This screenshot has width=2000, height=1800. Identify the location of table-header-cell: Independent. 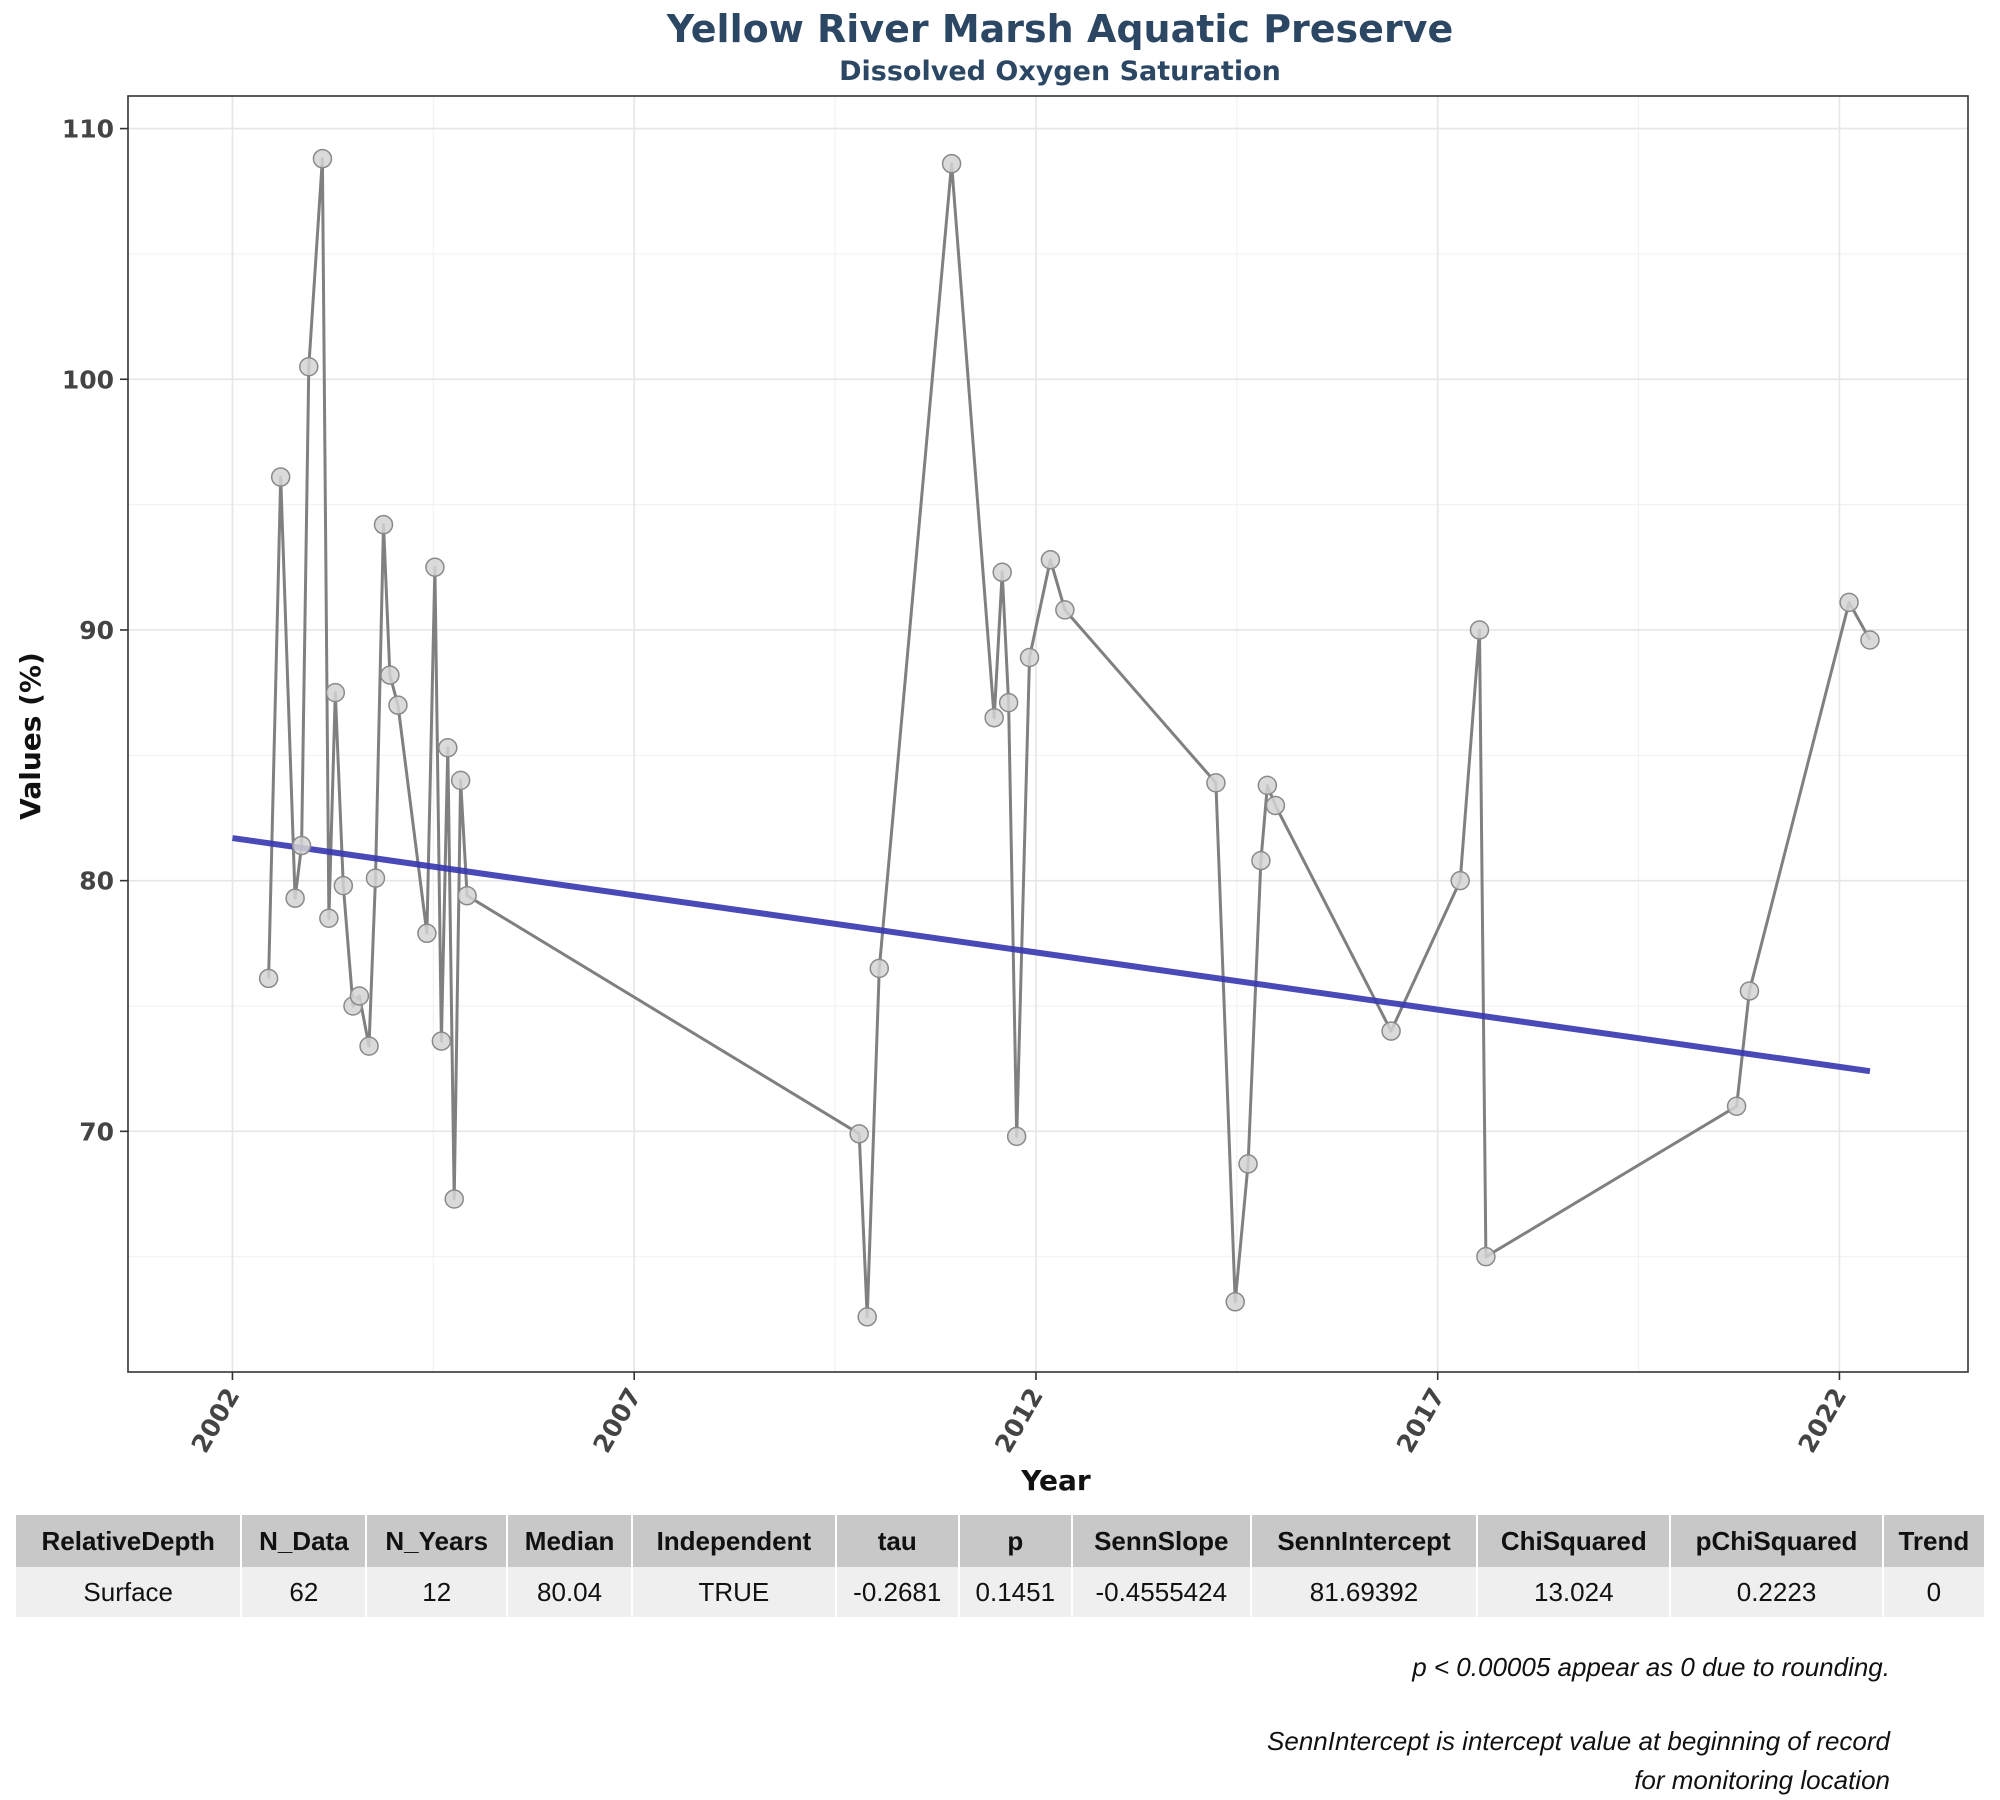
(734, 1541).